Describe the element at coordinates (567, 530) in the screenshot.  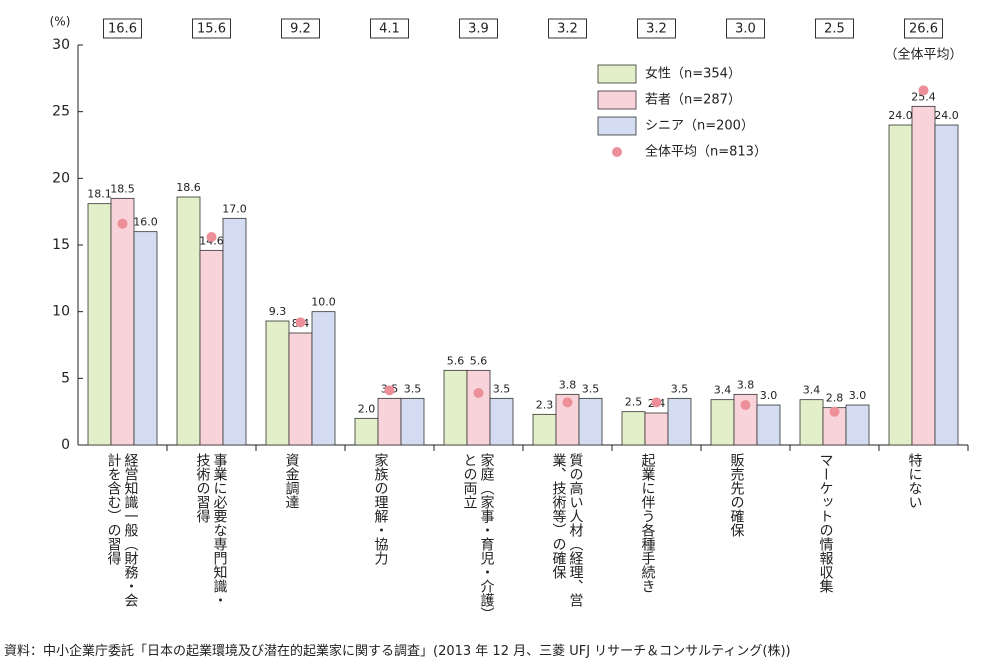
I see `x-tick-label: 質の高い人材（経理、営業、技術等）の確保` at that location.